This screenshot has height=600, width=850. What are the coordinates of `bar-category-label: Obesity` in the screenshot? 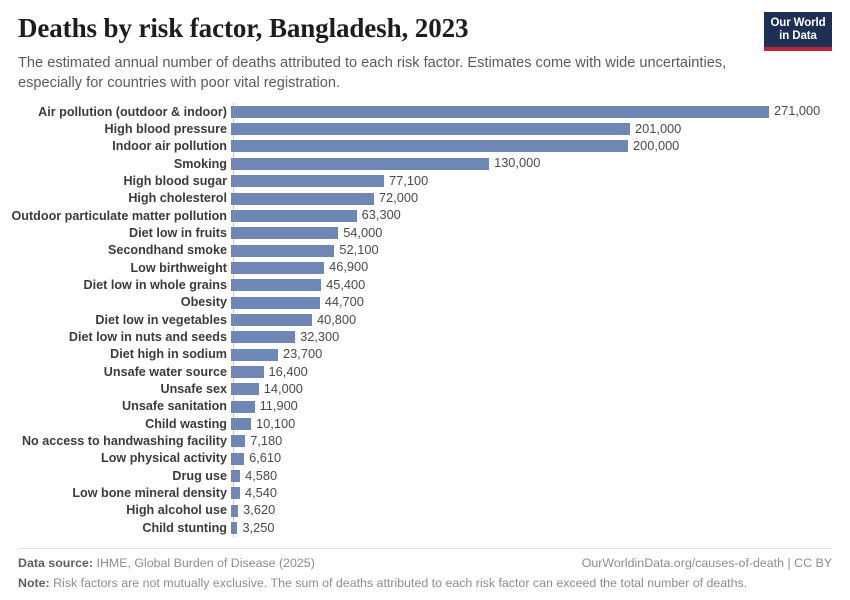 It's located at (203, 302).